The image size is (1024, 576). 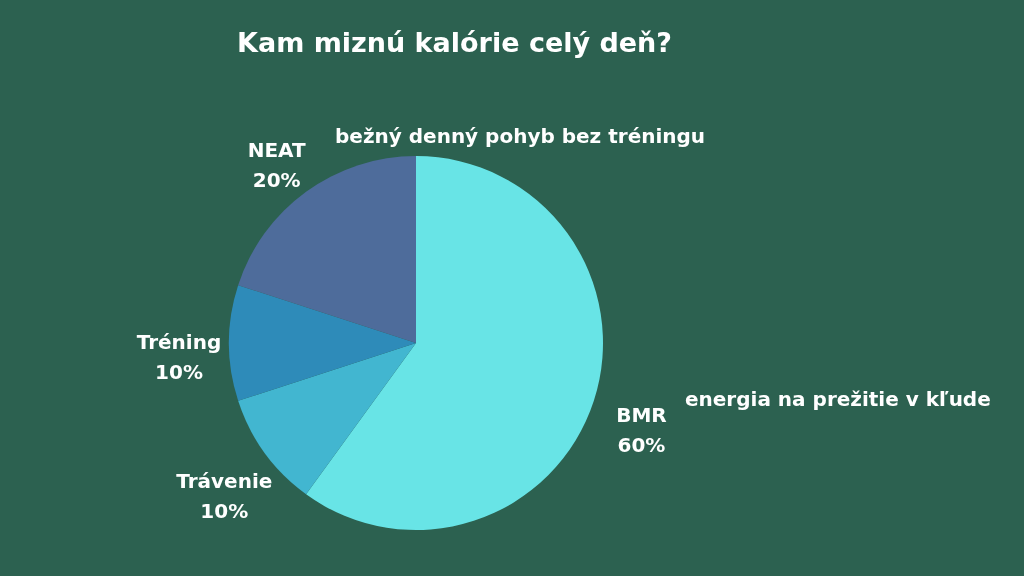 I want to click on text: bežný denný pohyb bez tréningu, so click(x=520, y=136).